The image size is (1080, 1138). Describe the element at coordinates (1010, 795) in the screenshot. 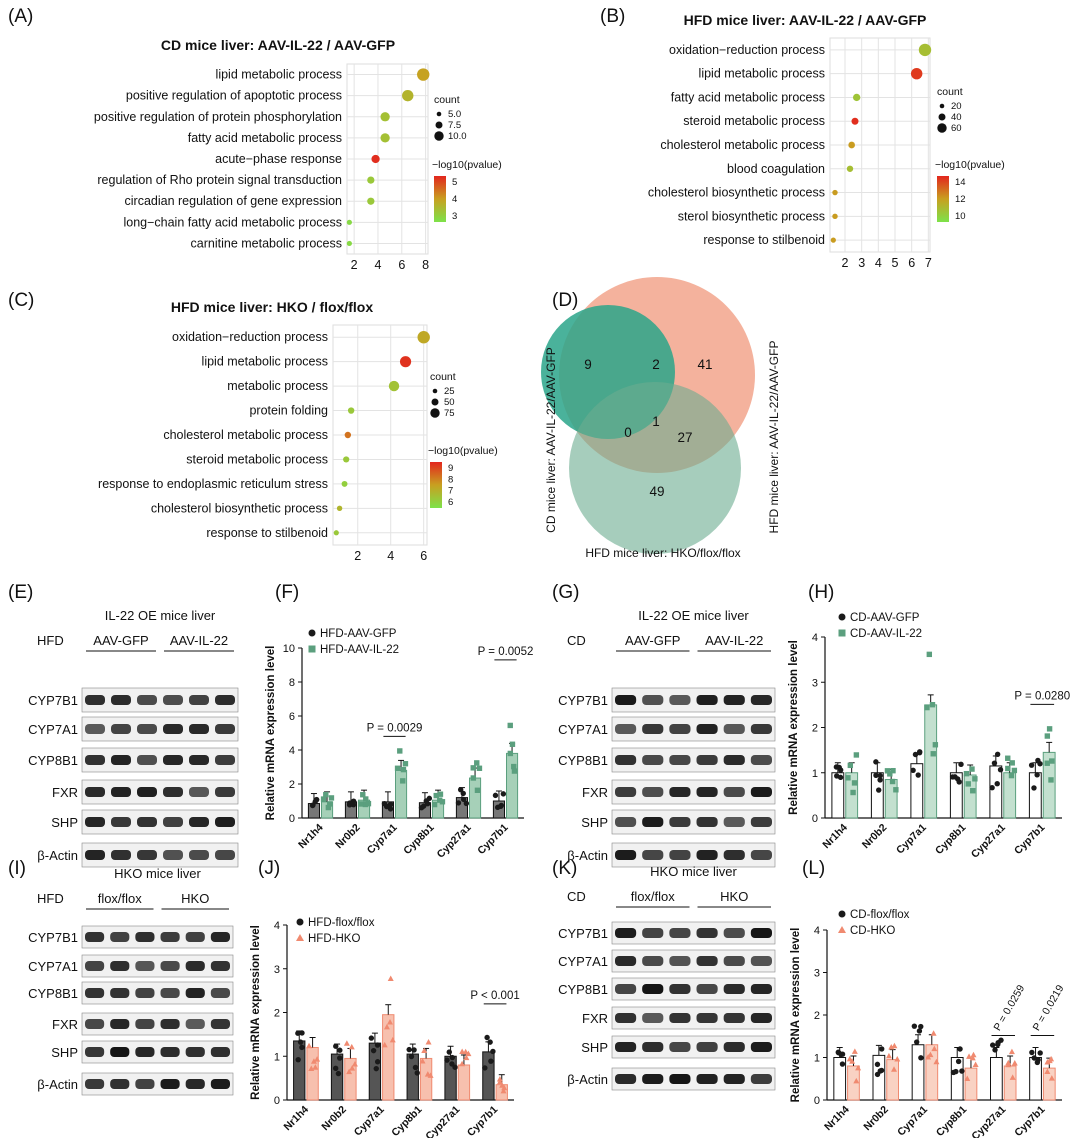

I see `bar` at that location.